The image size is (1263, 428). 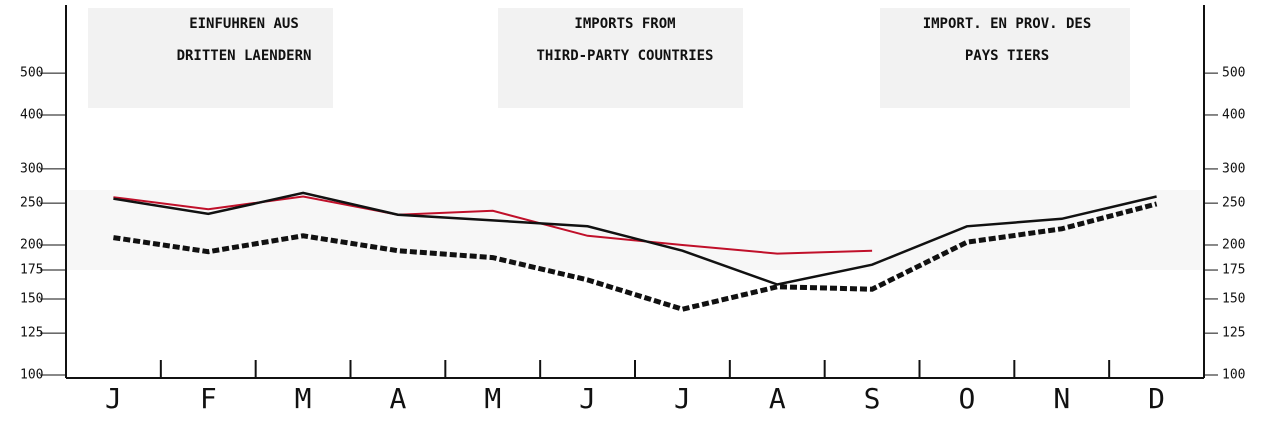 What do you see at coordinates (31, 333) in the screenshot?
I see `y-tick-label: 125` at bounding box center [31, 333].